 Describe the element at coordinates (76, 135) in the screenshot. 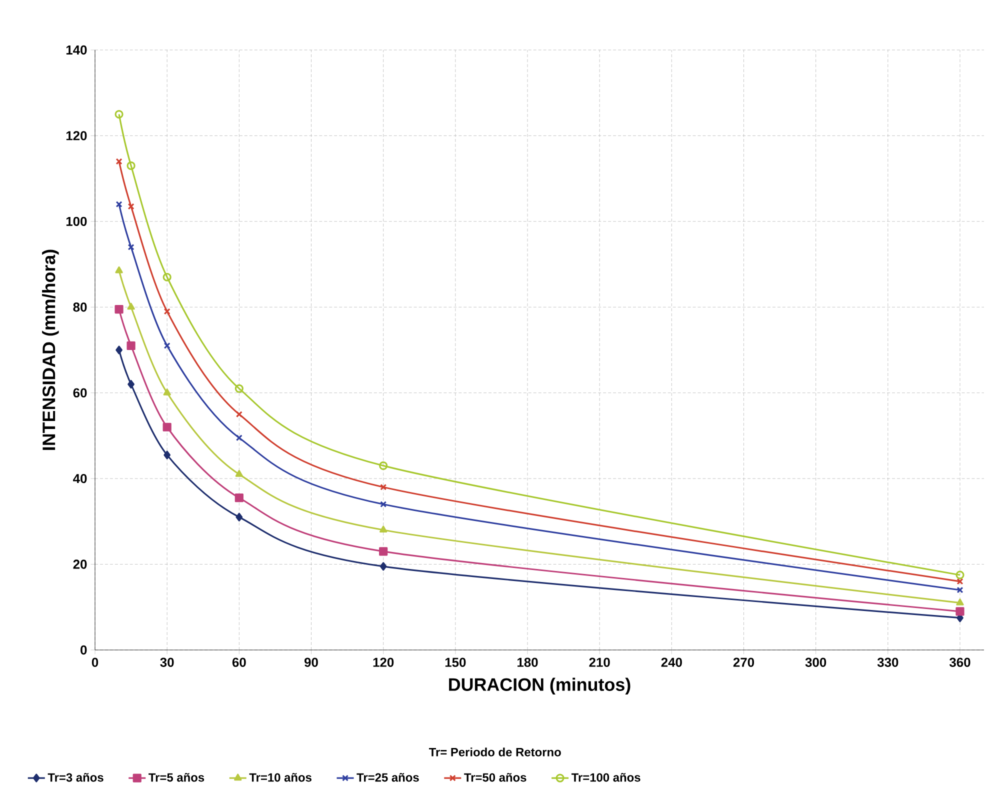

I see `y-tick-label: 120` at that location.